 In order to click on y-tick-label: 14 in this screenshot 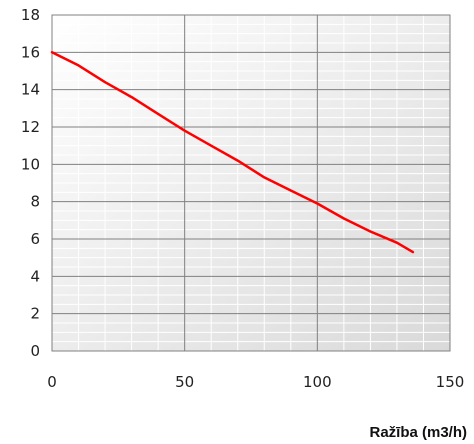, I will do `click(30, 90)`.